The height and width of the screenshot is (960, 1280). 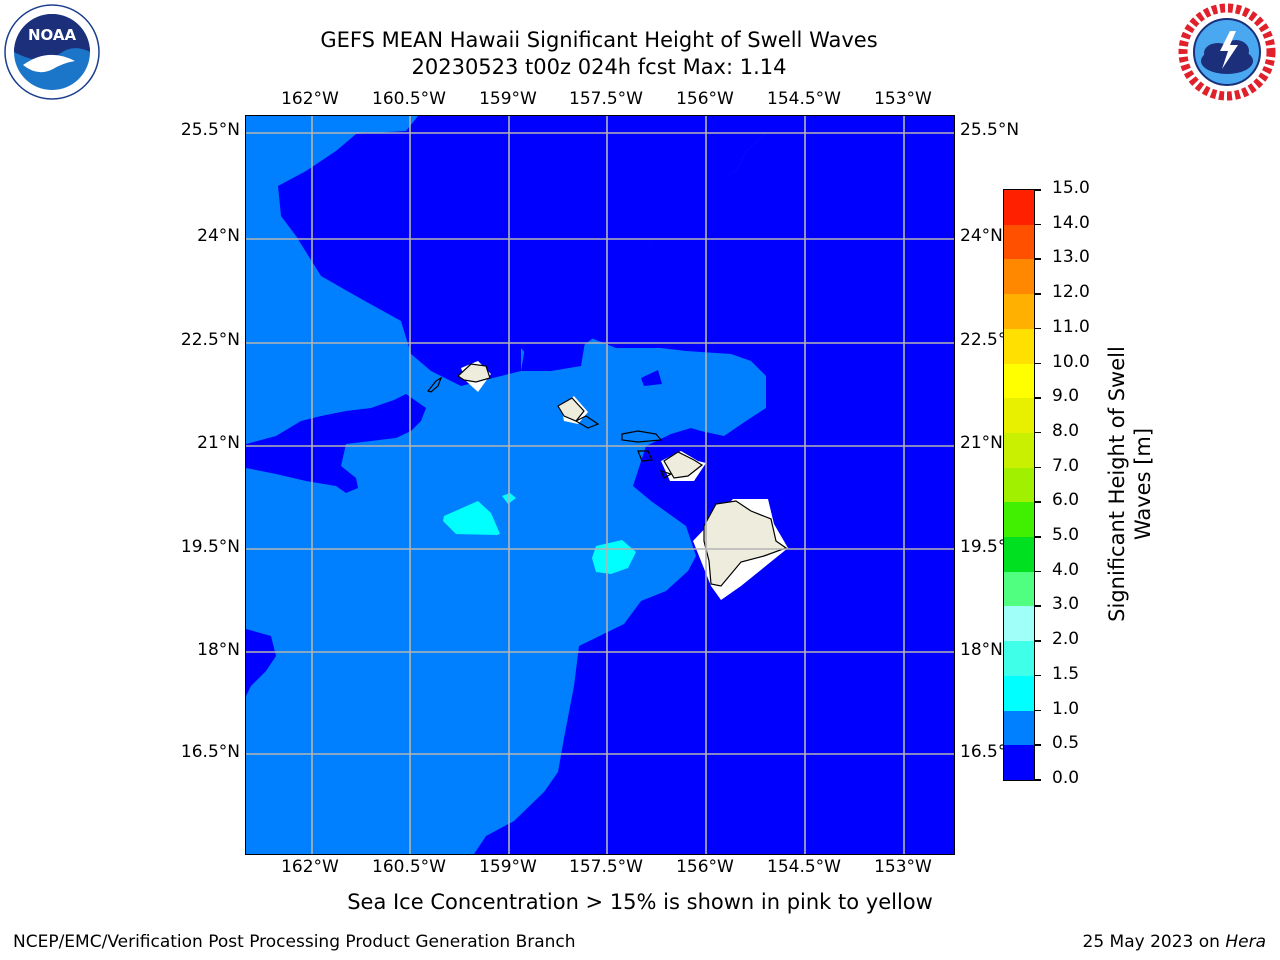 What do you see at coordinates (1071, 222) in the screenshot?
I see `colorbar-tick-label: 14.0` at bounding box center [1071, 222].